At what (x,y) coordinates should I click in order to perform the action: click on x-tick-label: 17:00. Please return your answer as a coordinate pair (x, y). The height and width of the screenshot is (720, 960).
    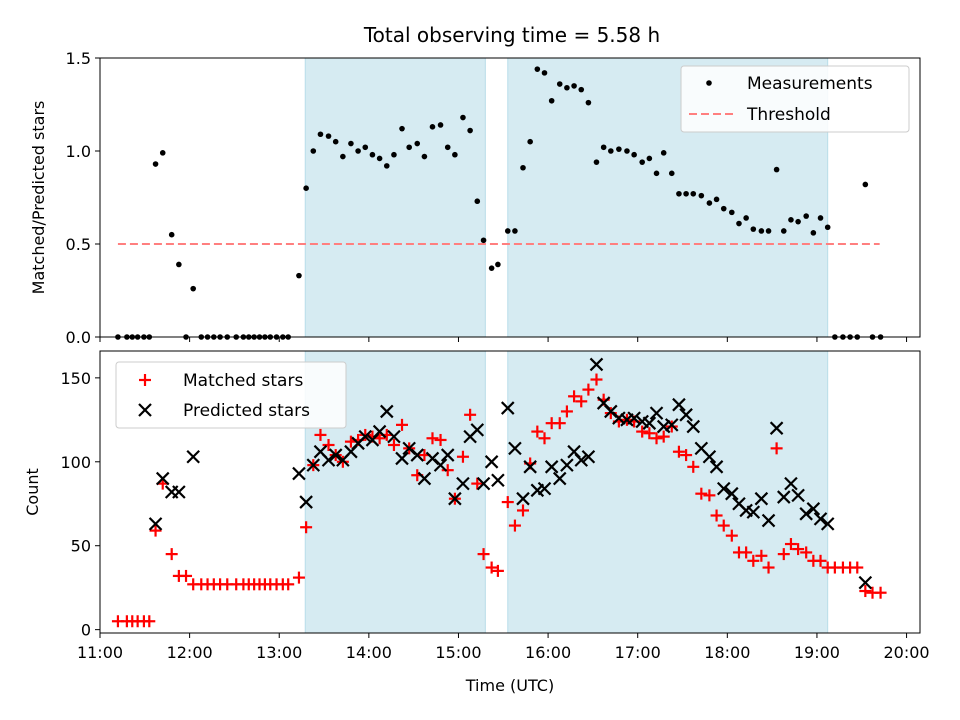
    Looking at the image, I should click on (638, 652).